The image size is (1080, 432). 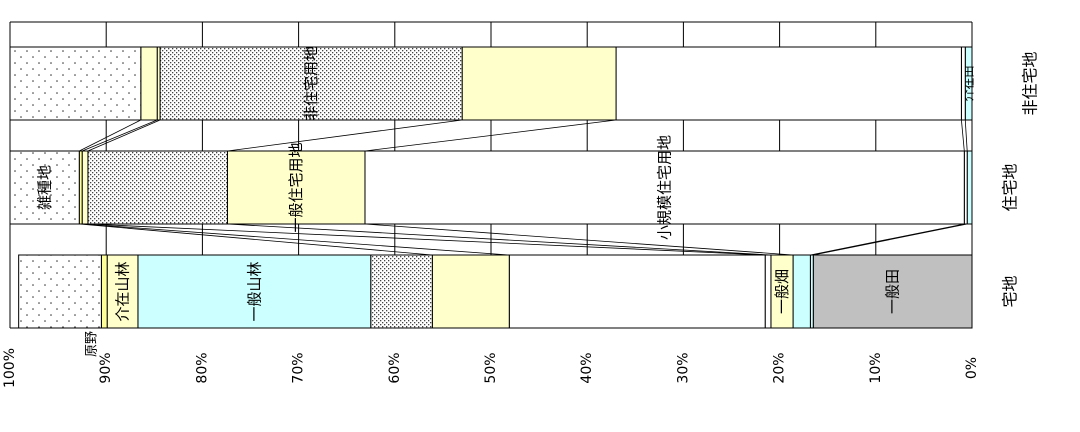 I want to click on segment-label: 介在山林, so click(x=123, y=291).